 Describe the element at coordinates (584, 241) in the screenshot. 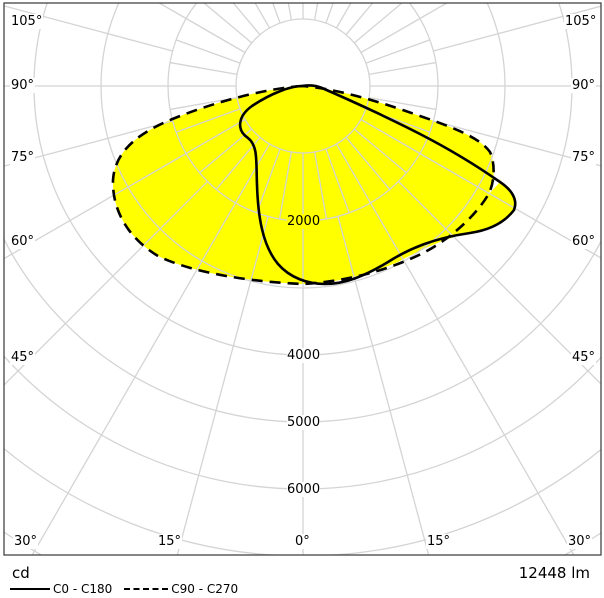

I see `angle-label-right-60: 60°` at that location.